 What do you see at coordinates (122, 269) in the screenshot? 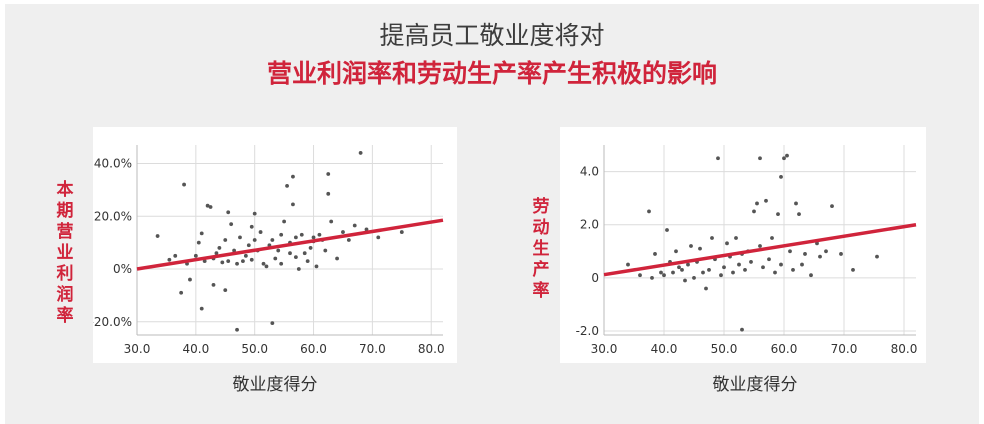
I see `y-tick-label: 0%` at bounding box center [122, 269].